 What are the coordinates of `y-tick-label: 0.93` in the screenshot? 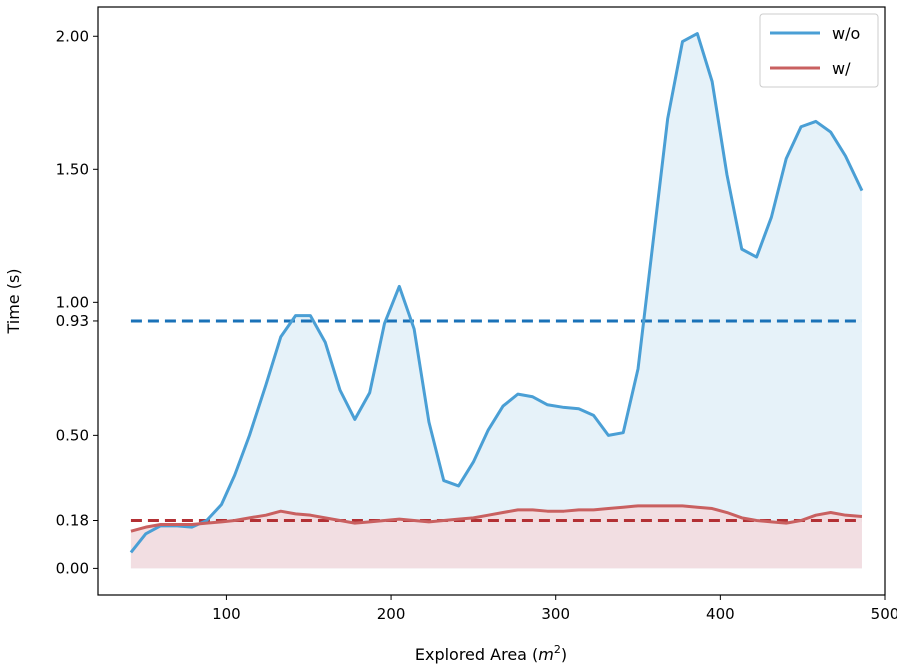 It's located at (72, 321).